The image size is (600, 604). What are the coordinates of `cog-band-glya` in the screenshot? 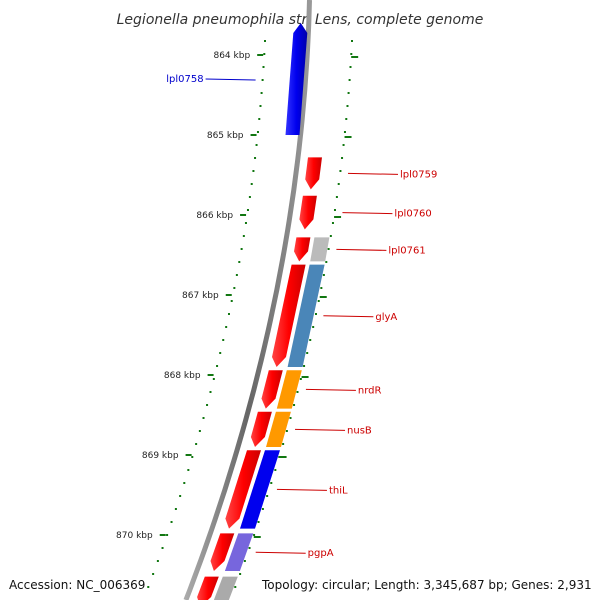 It's located at (306, 315).